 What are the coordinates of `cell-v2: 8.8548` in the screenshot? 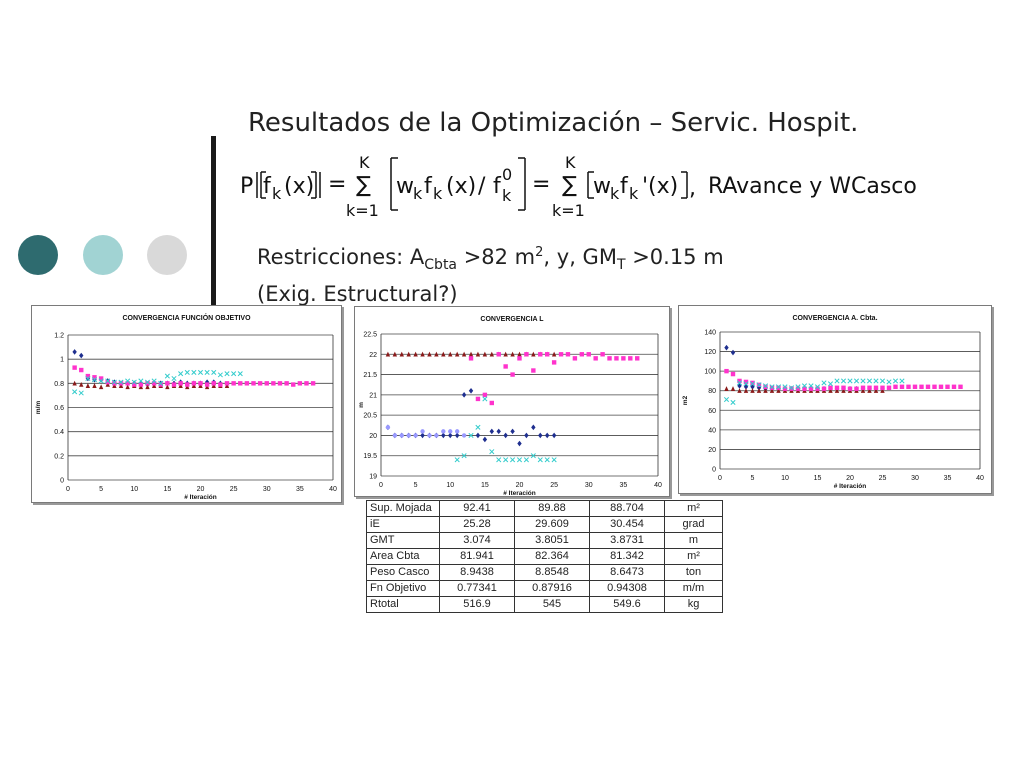 It's located at (552, 572).